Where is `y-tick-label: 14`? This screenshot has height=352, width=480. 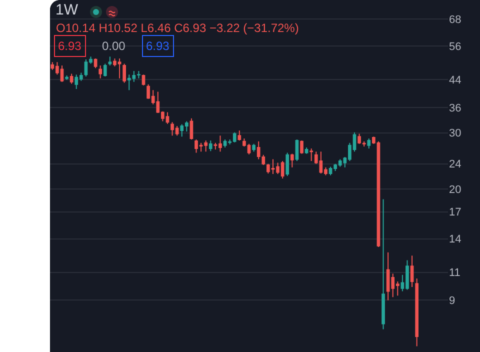 y-tick-label: 14 is located at coordinates (455, 240).